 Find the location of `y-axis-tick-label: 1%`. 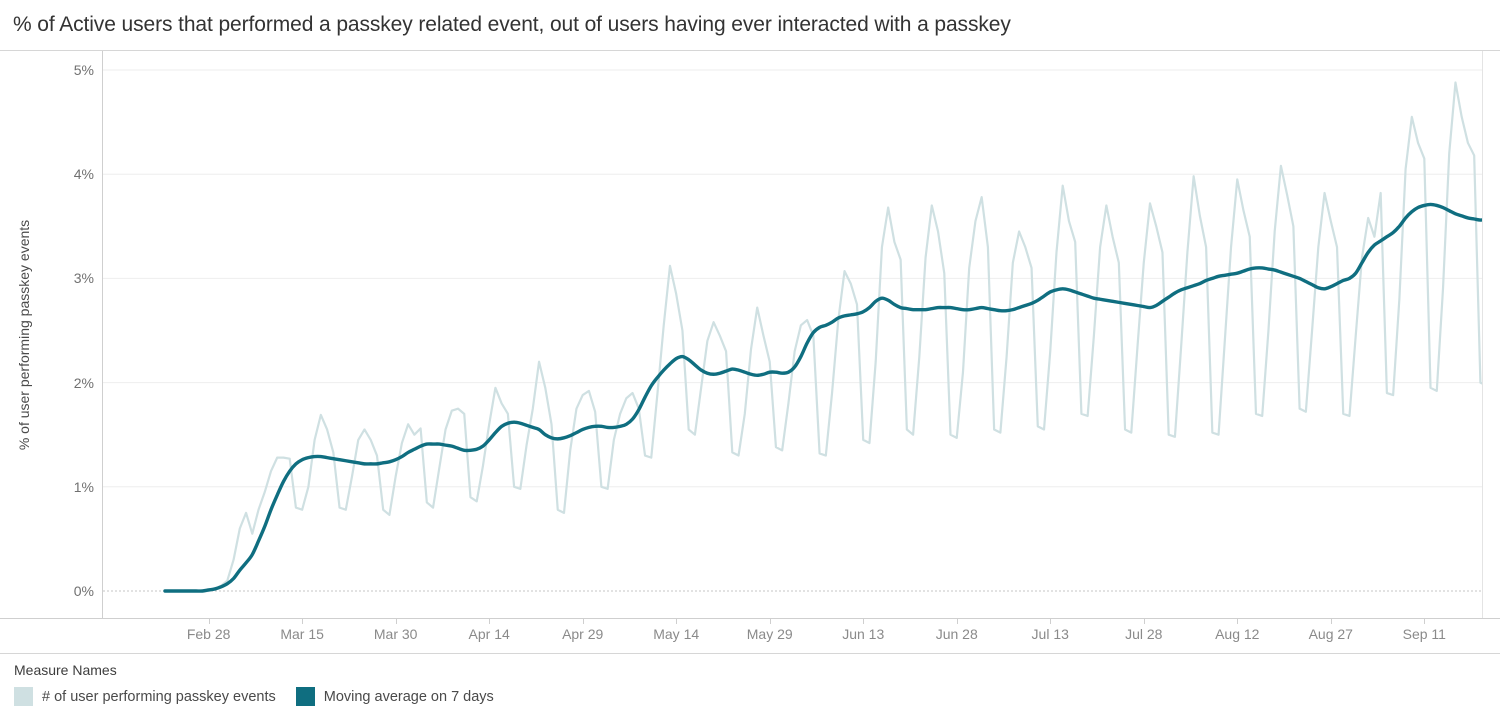

y-axis-tick-label: 1% is located at coordinates (83, 486).